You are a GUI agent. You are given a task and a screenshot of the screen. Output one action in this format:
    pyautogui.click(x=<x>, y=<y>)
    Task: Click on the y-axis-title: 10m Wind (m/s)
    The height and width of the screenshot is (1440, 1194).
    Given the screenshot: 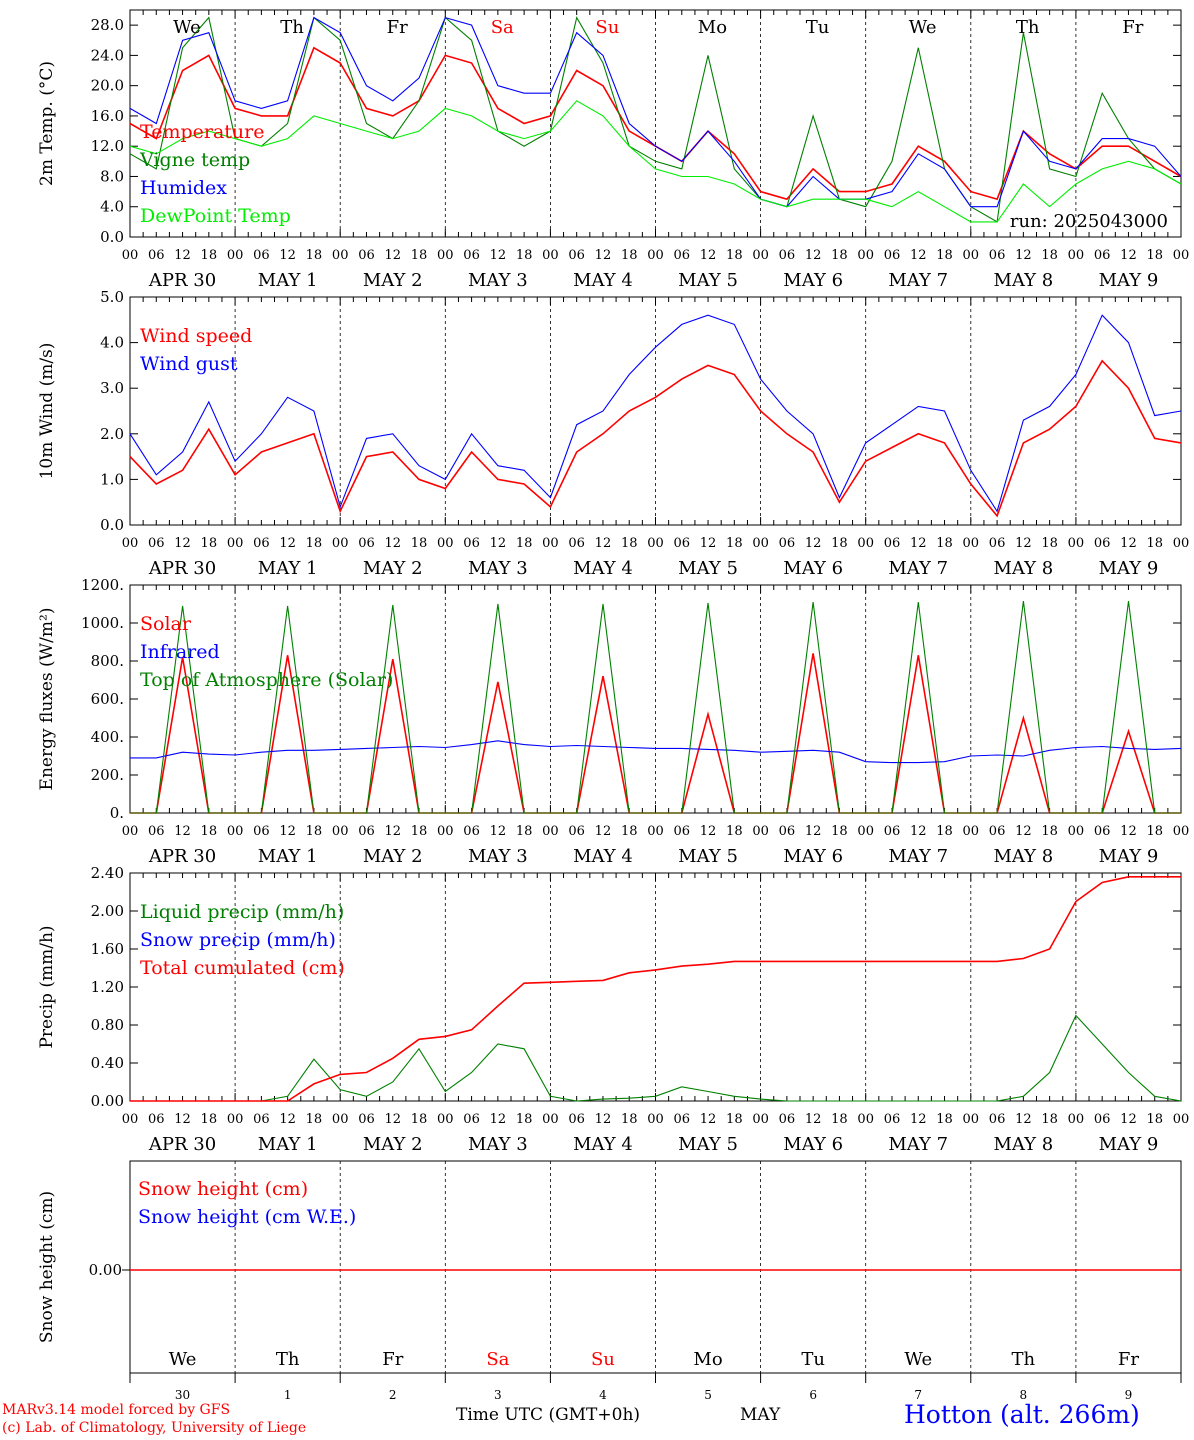 What is the action you would take?
    pyautogui.click(x=47, y=411)
    